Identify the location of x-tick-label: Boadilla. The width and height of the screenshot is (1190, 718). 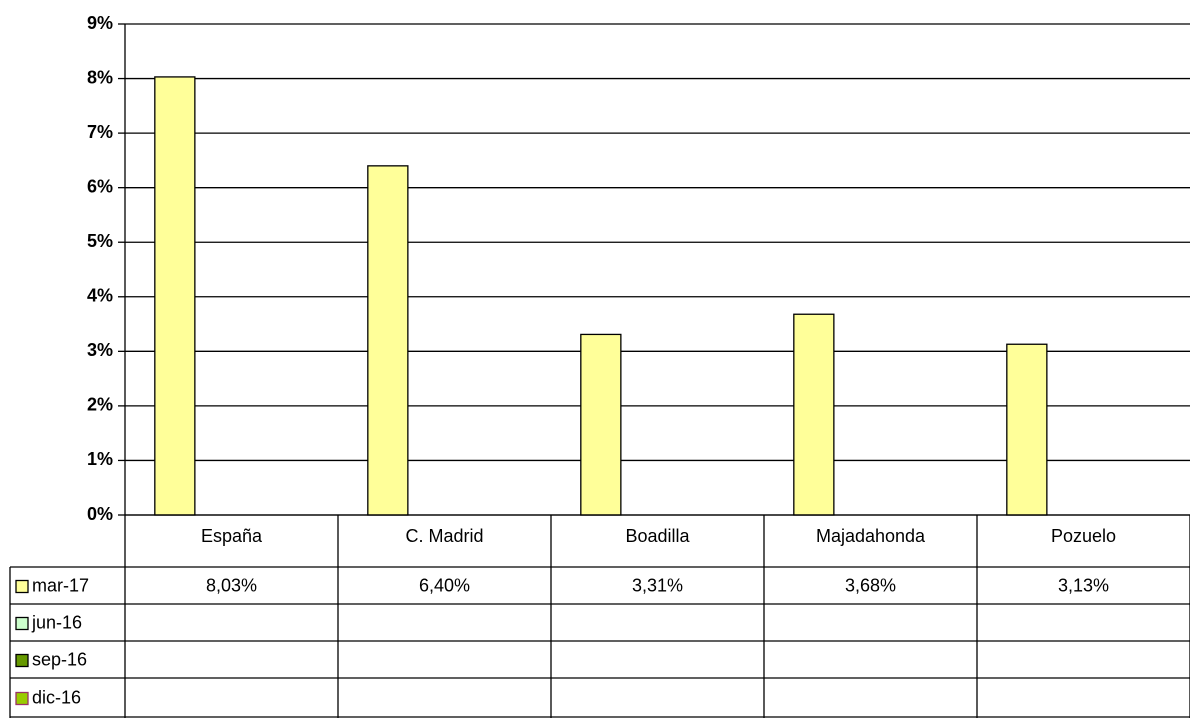
(657, 536).